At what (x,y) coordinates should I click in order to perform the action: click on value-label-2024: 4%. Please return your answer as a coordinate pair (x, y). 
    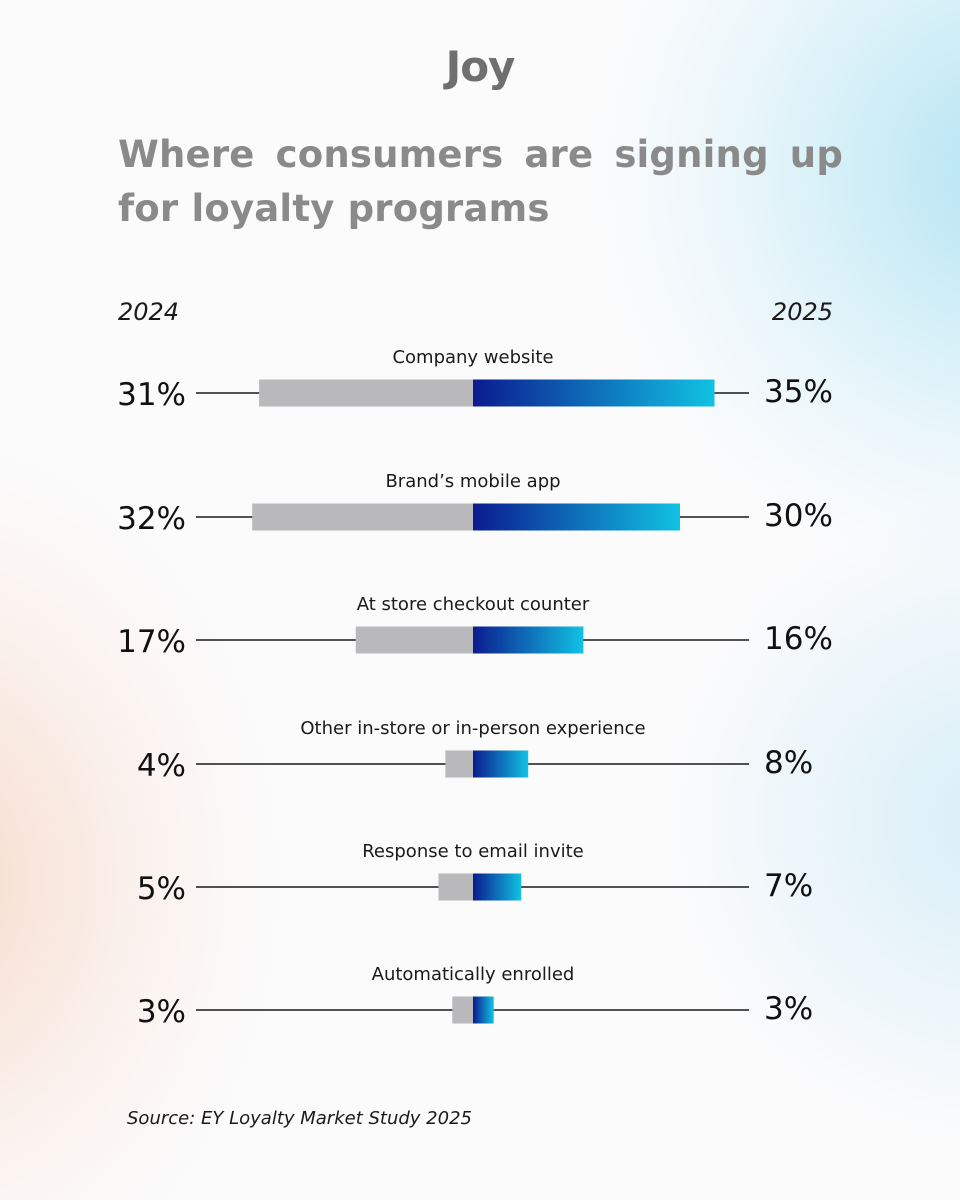
    Looking at the image, I should click on (161, 766).